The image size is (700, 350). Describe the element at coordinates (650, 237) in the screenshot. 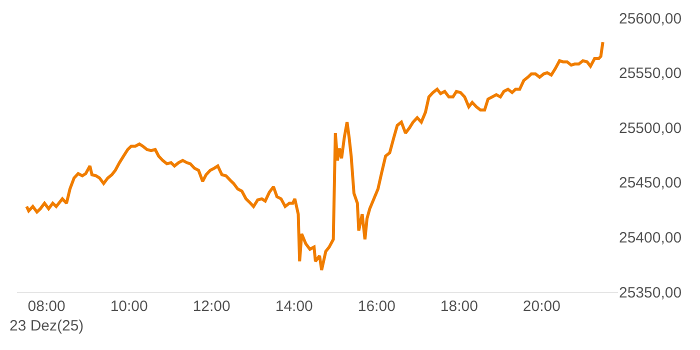

I see `y-tick-label: 25400,00` at that location.